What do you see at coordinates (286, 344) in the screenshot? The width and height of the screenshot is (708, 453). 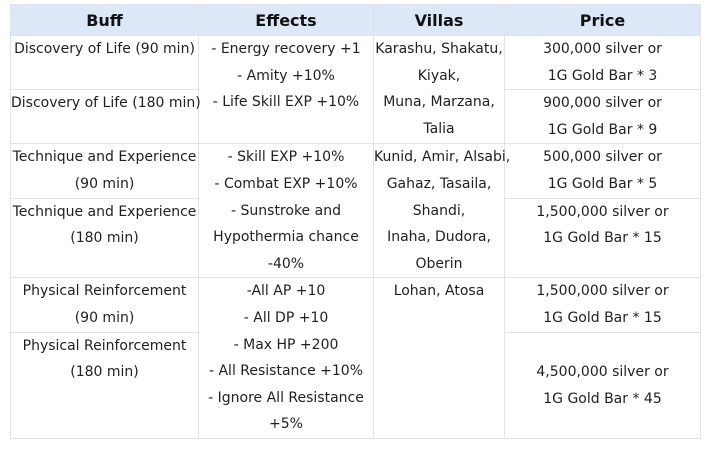 I see `cell-line: - Max HP +200` at bounding box center [286, 344].